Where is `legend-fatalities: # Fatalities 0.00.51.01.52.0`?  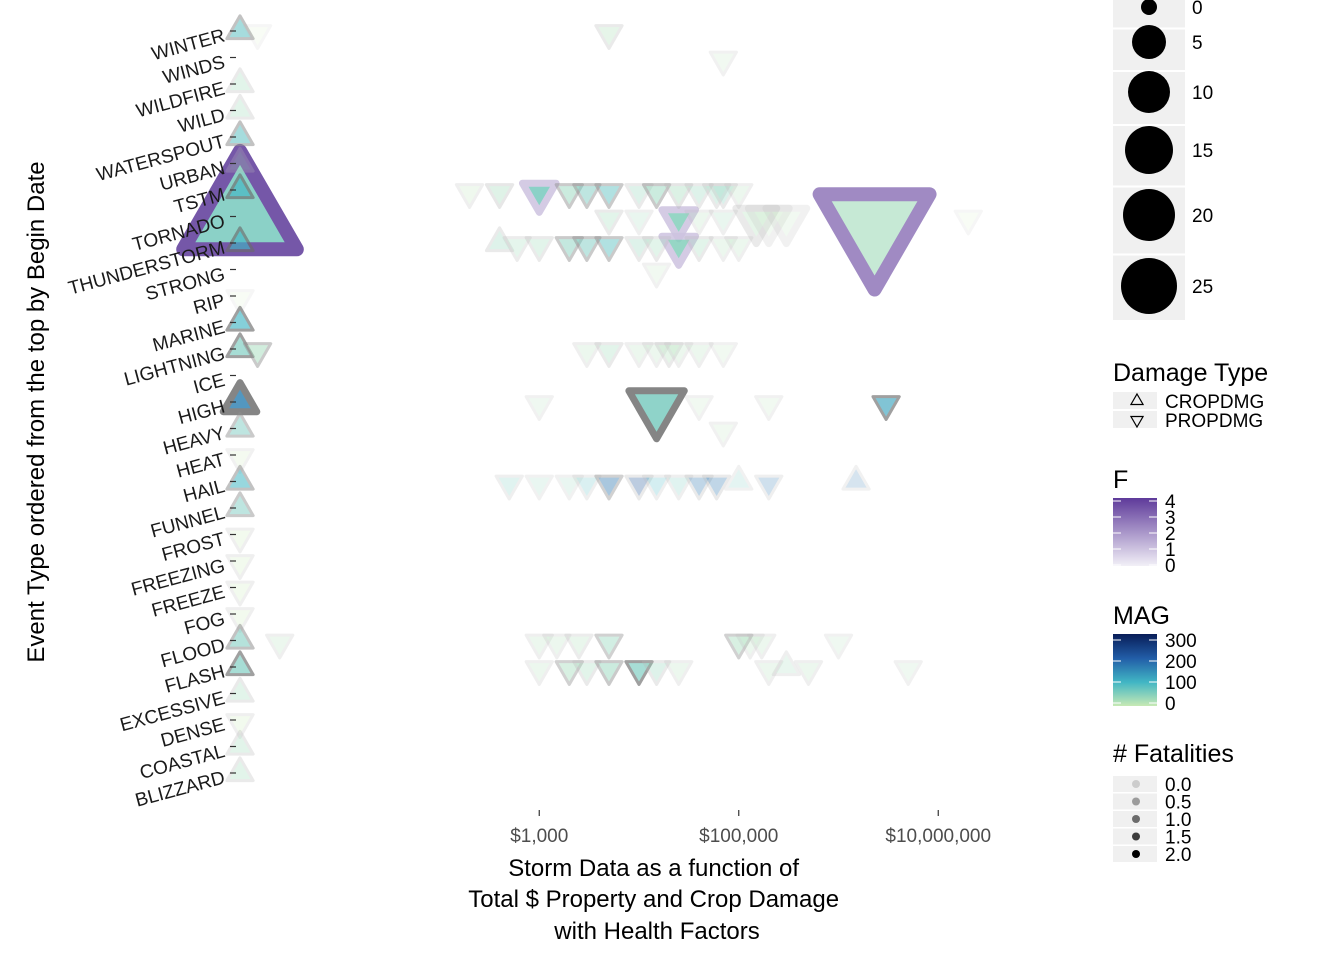 legend-fatalities: # Fatalities 0.00.51.01.52.0 is located at coordinates (1173, 803).